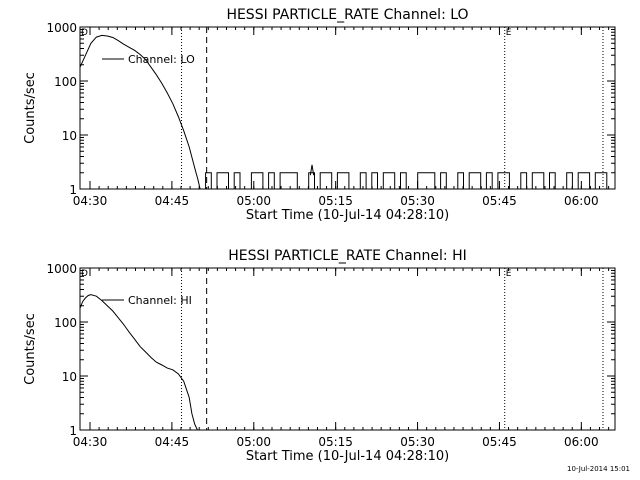 The image size is (640, 480). Describe the element at coordinates (347, 15) in the screenshot. I see `chart-title: HESSI PARTICLE_RATE Channel: LO` at that location.